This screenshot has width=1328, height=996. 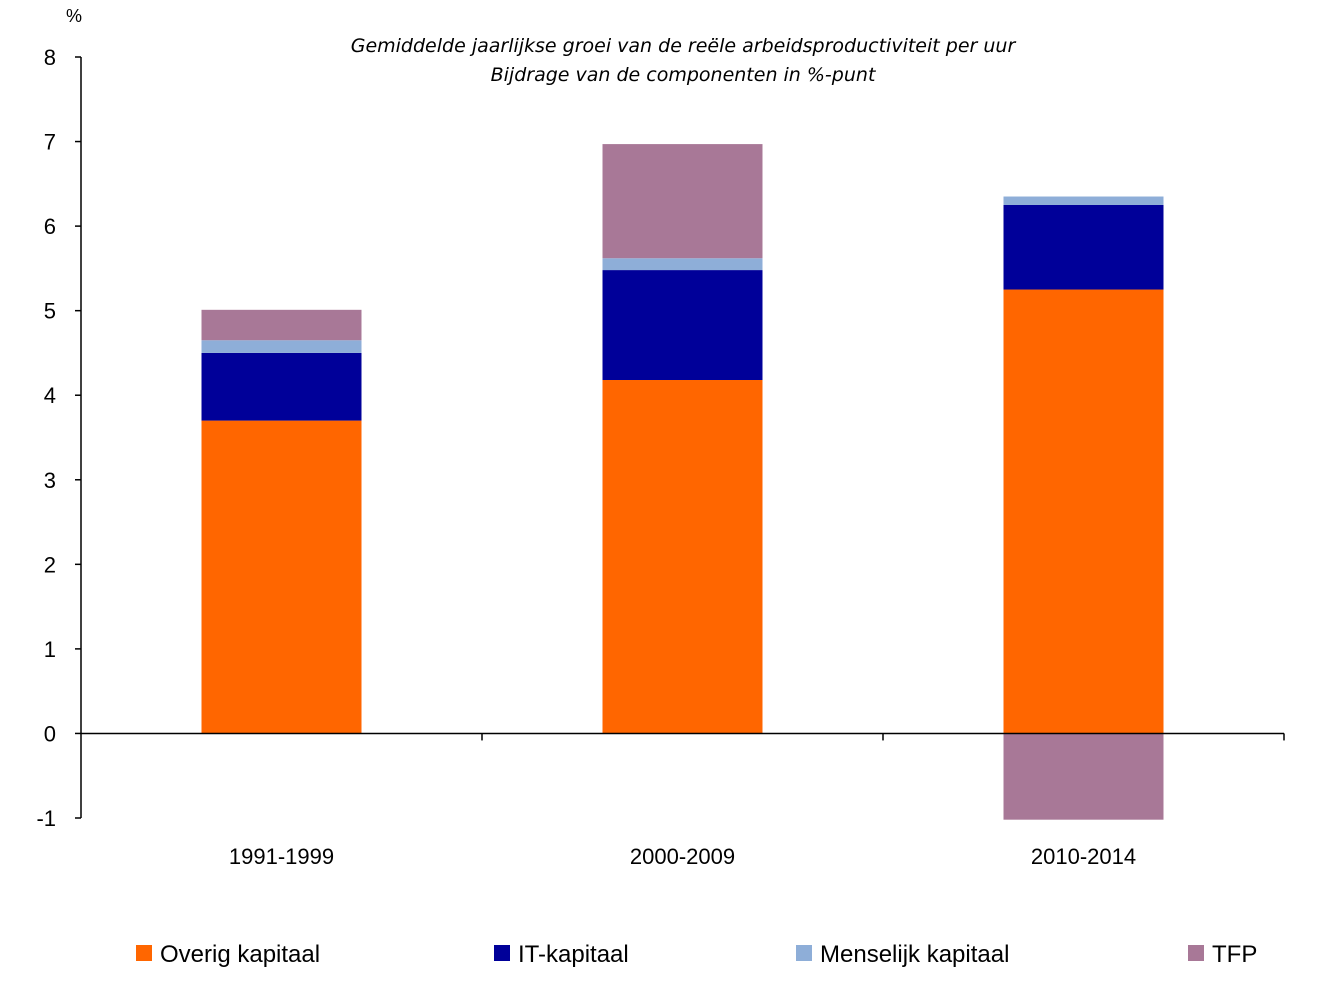 I want to click on x-category-label: 2000-2009, so click(x=682, y=856).